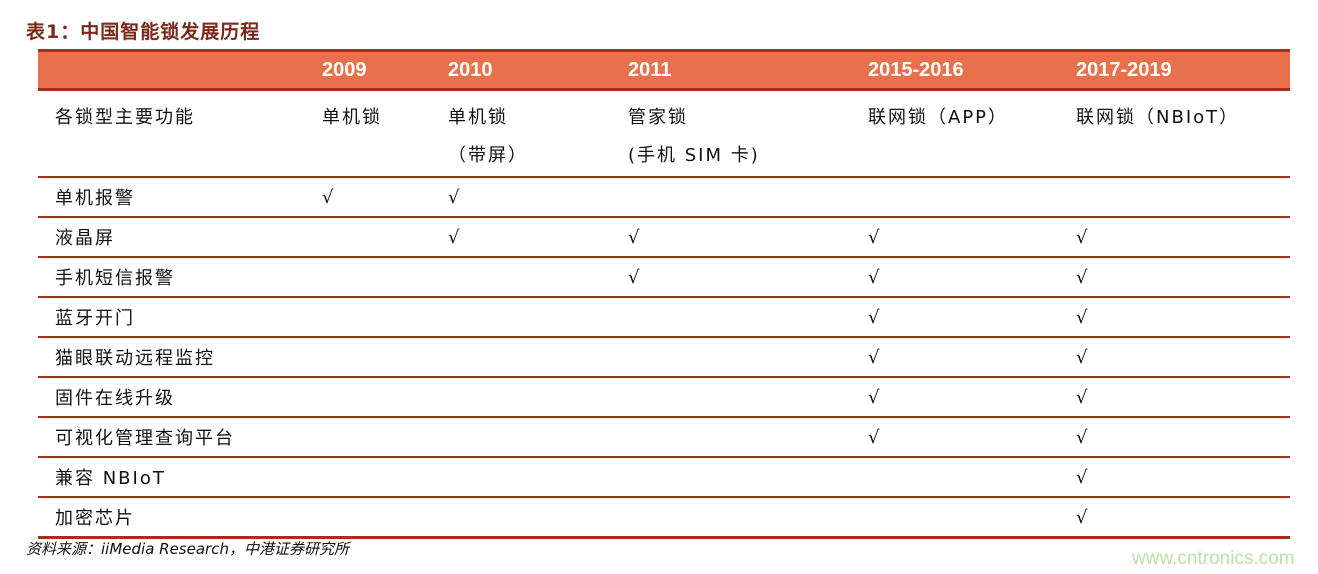 Image resolution: width=1318 pixels, height=574 pixels. What do you see at coordinates (1213, 558) in the screenshot?
I see `watermark: www.cntronics.com` at bounding box center [1213, 558].